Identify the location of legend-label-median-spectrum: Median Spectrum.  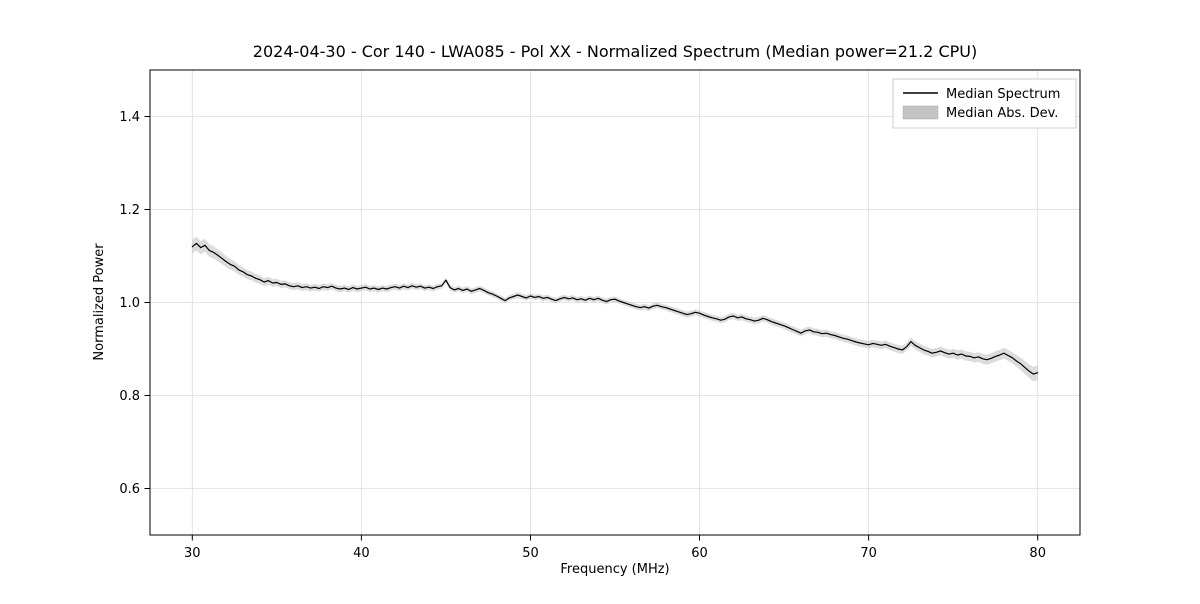
(1003, 94).